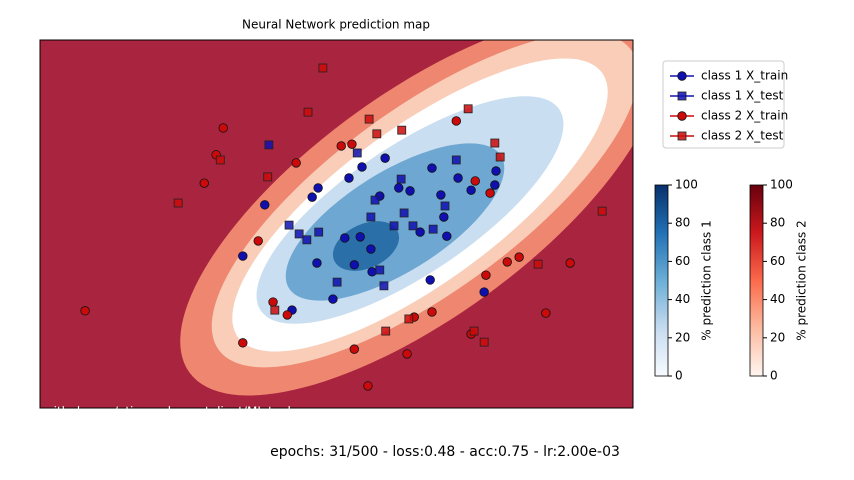  I want to click on legend-box, so click(723, 104).